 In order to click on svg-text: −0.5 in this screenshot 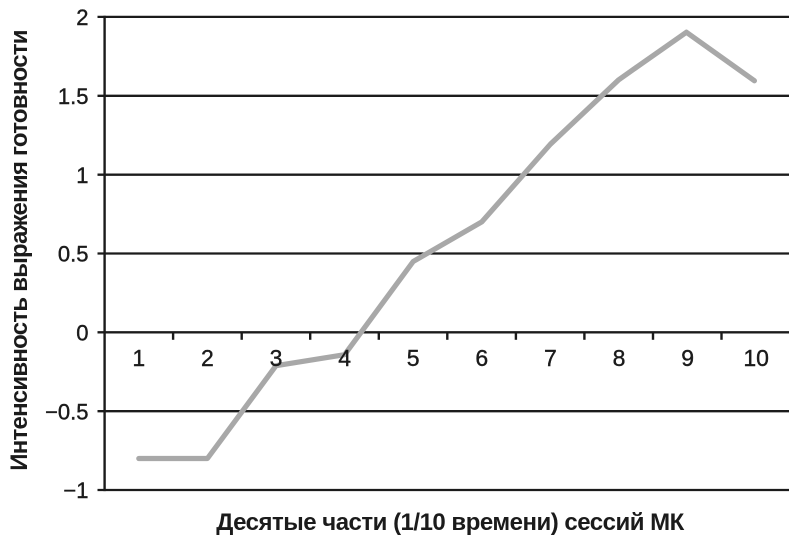, I will do `click(66, 411)`.